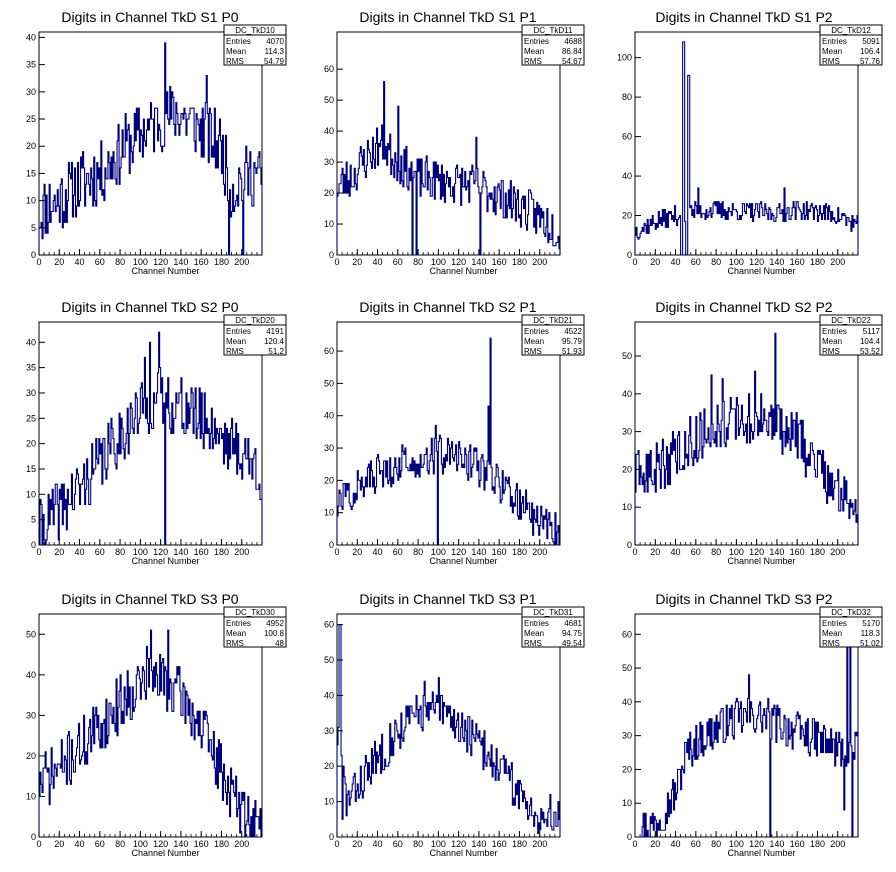 Image resolution: width=896 pixels, height=872 pixels. Describe the element at coordinates (871, 623) in the screenshot. I see `stats-value: 5170` at that location.